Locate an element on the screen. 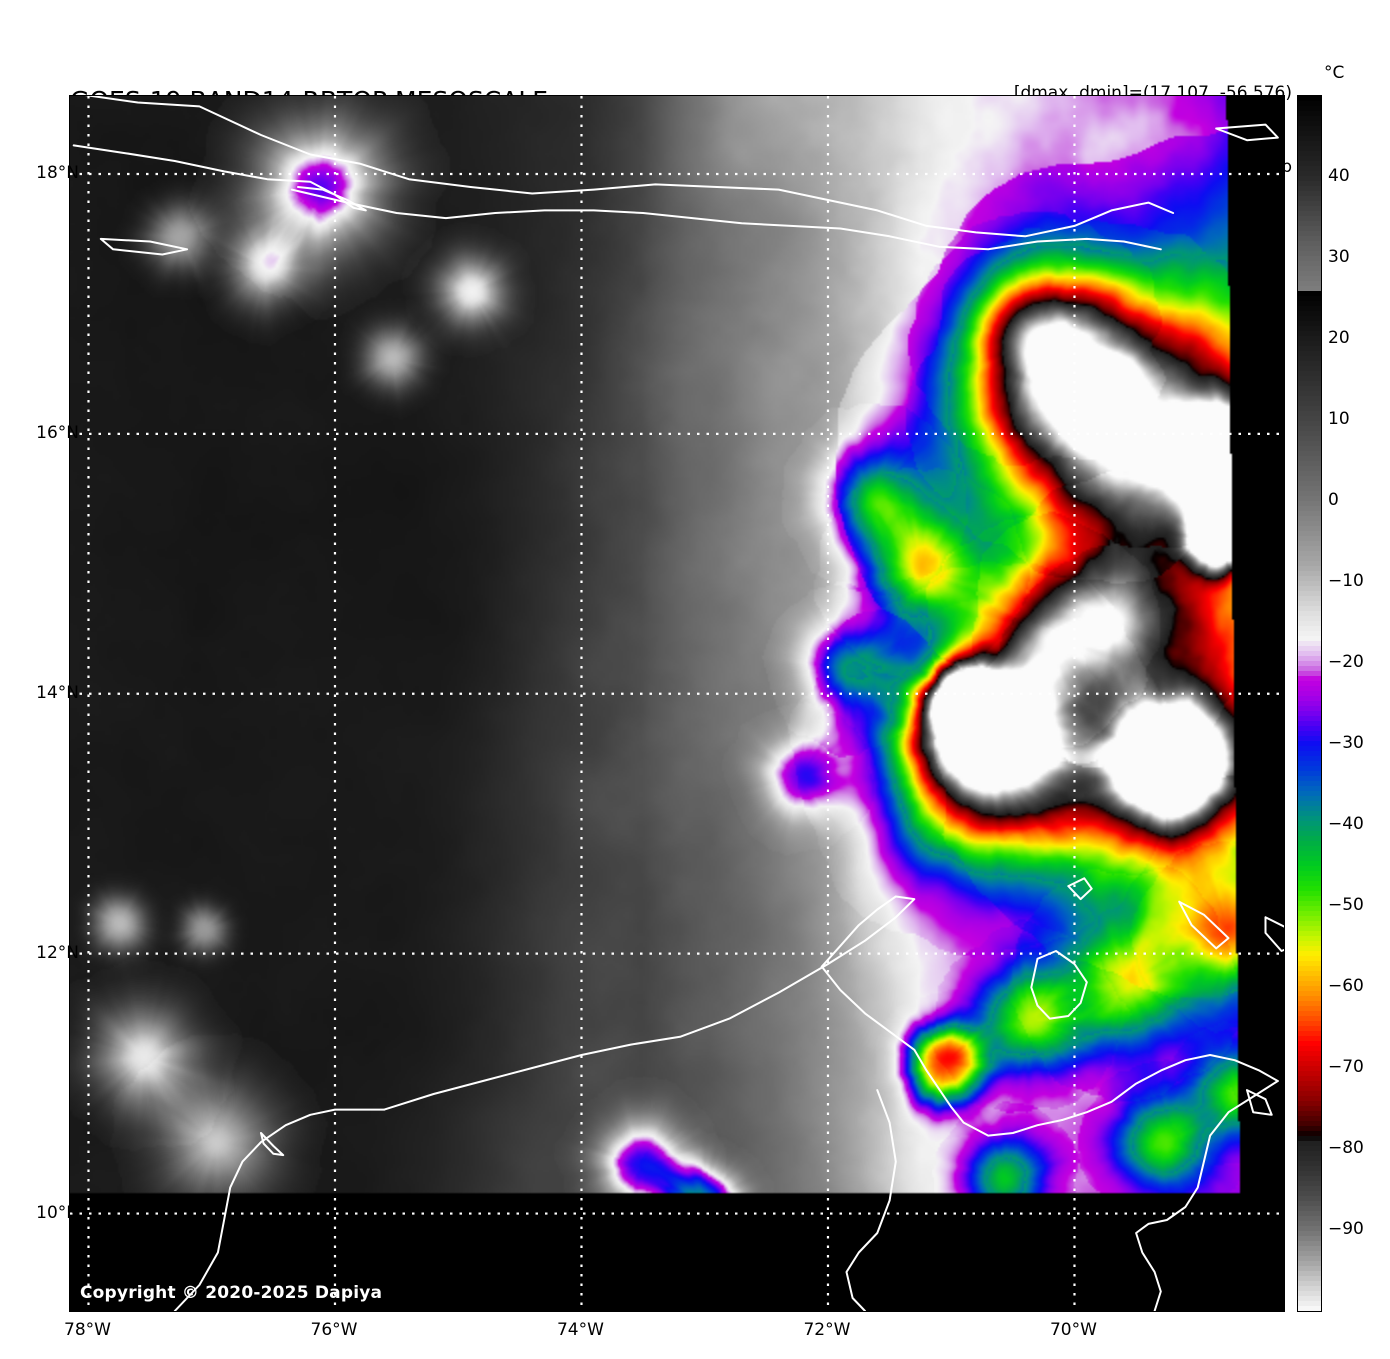 Image resolution: width=1390 pixels, height=1359 pixels. y-axis-tick-label: 12°N is located at coordinates (57, 952).